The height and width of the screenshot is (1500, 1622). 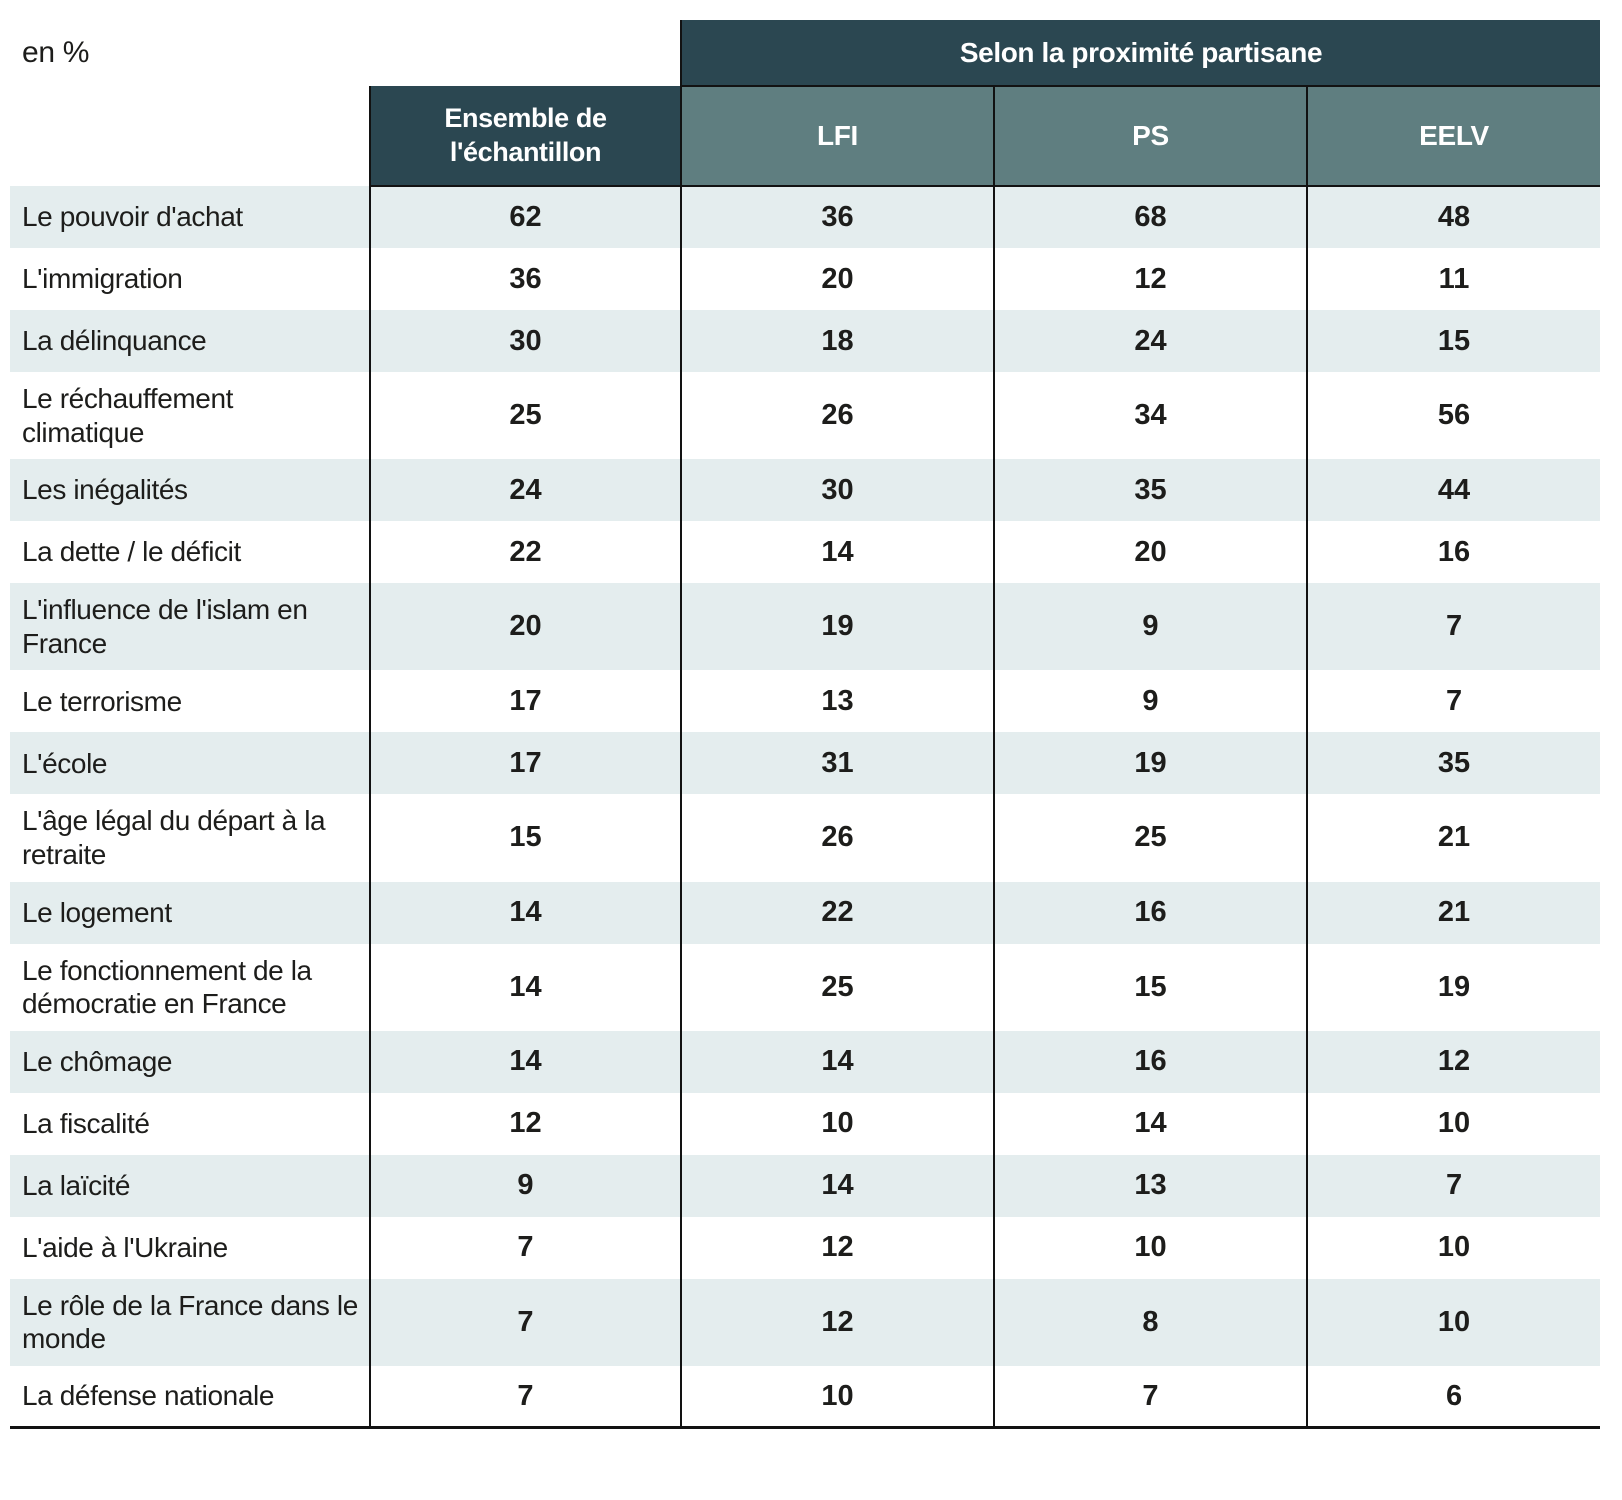 What do you see at coordinates (1150, 838) in the screenshot?
I see `cell-value-ps: 25` at bounding box center [1150, 838].